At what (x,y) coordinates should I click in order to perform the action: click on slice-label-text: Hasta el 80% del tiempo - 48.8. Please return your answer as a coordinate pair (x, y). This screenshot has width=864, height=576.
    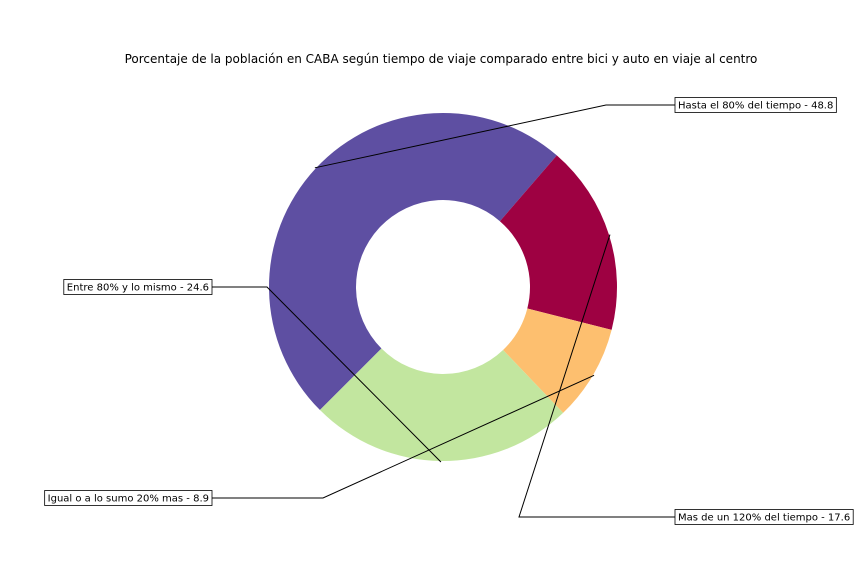
    Looking at the image, I should click on (755, 106).